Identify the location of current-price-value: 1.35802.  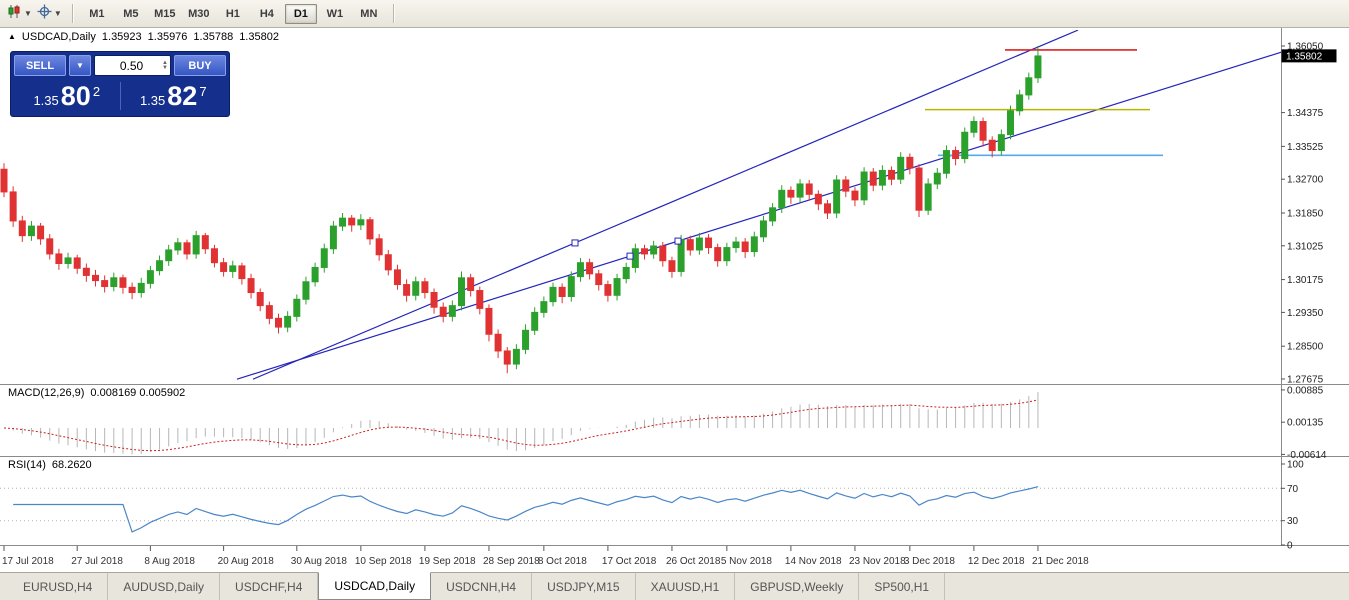
(1304, 56).